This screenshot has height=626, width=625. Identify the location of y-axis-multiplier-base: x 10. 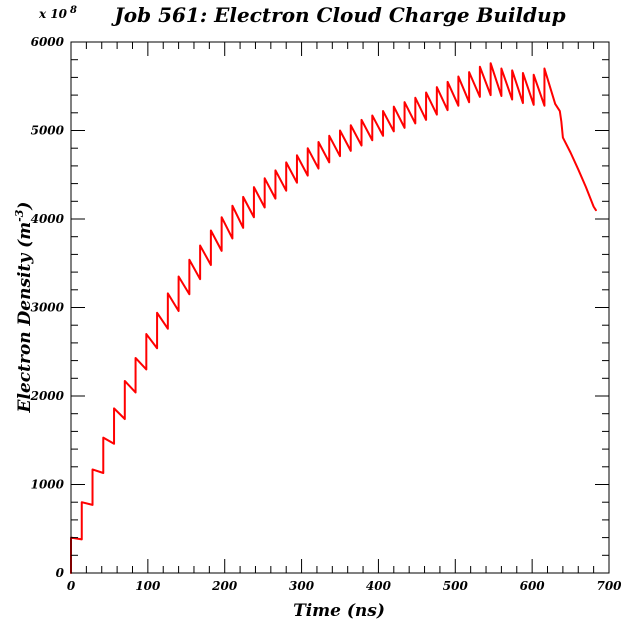
(53, 14).